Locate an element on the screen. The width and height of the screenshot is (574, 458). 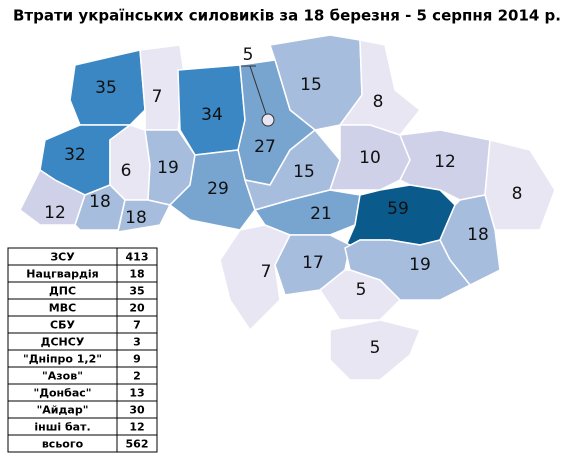
row-label: МВС is located at coordinates (62, 308).